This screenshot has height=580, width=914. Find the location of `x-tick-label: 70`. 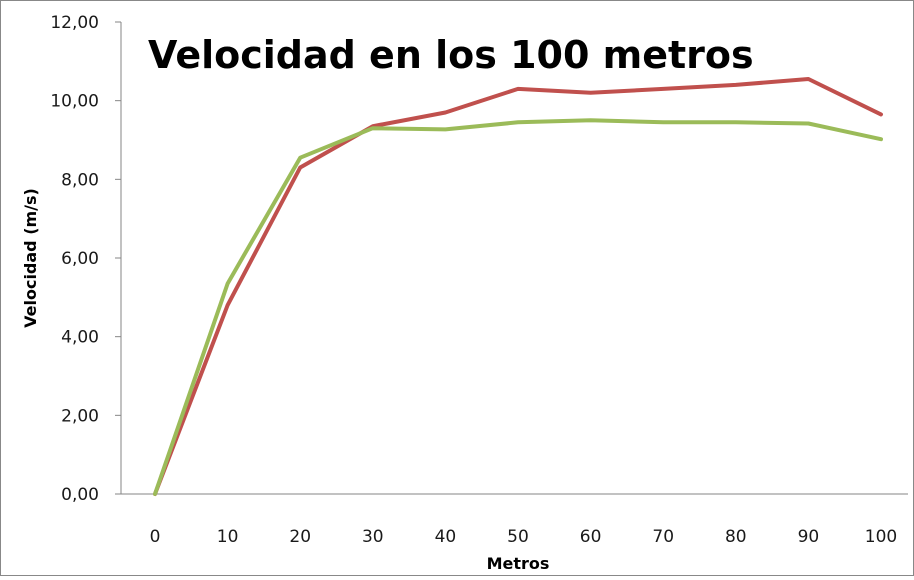

x-tick-label: 70 is located at coordinates (663, 537).